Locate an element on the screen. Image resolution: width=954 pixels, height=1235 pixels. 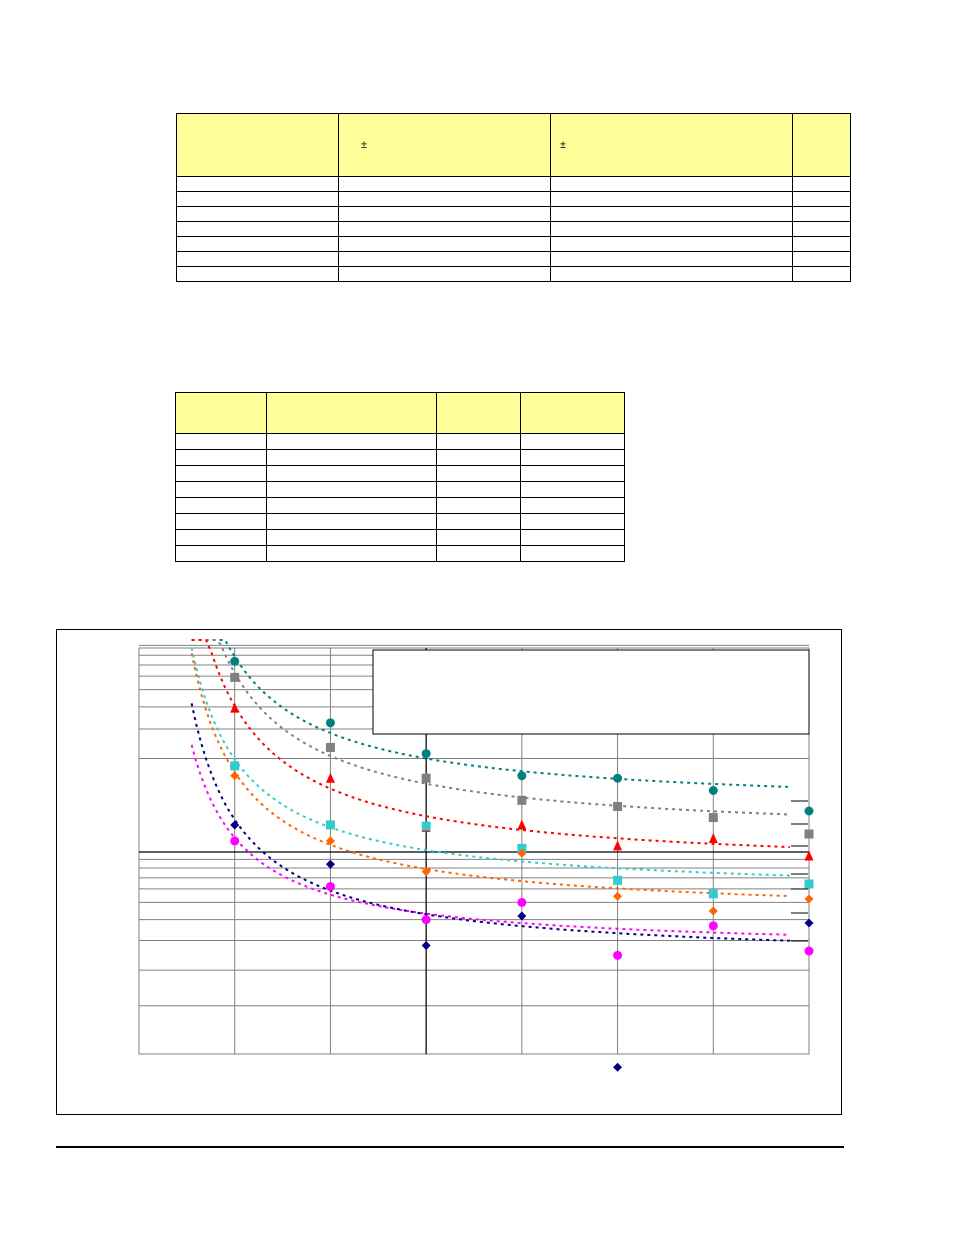
results-table-1: ± ± is located at coordinates (513, 197).